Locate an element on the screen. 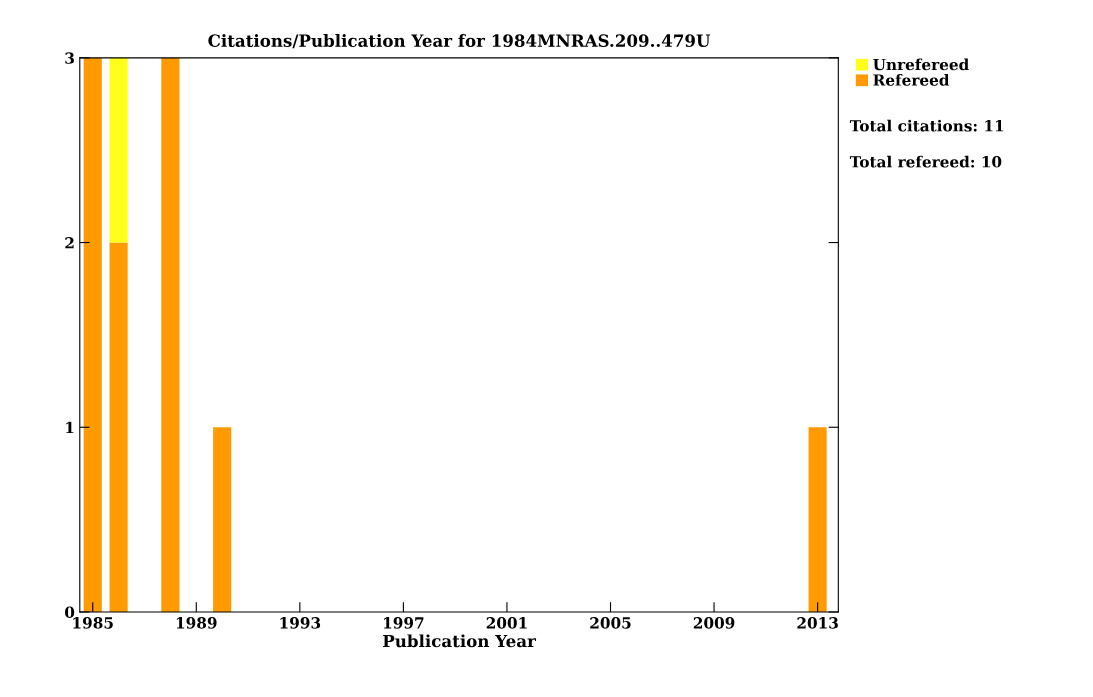  y-tick-label: 3 is located at coordinates (69, 58).